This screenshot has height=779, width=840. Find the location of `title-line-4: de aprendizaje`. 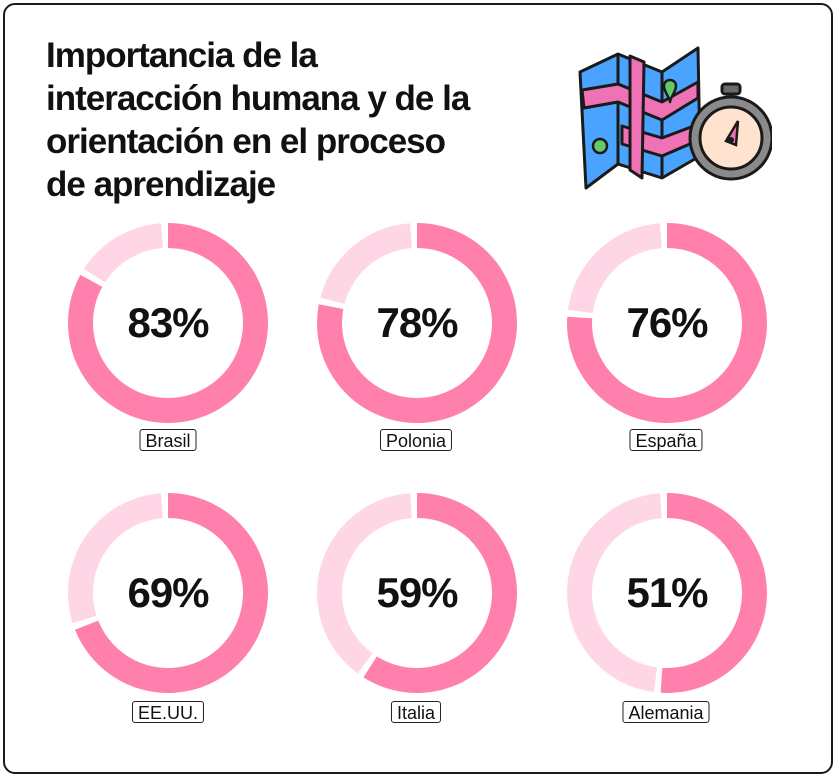

title-line-4: de aprendizaje is located at coordinates (161, 184).